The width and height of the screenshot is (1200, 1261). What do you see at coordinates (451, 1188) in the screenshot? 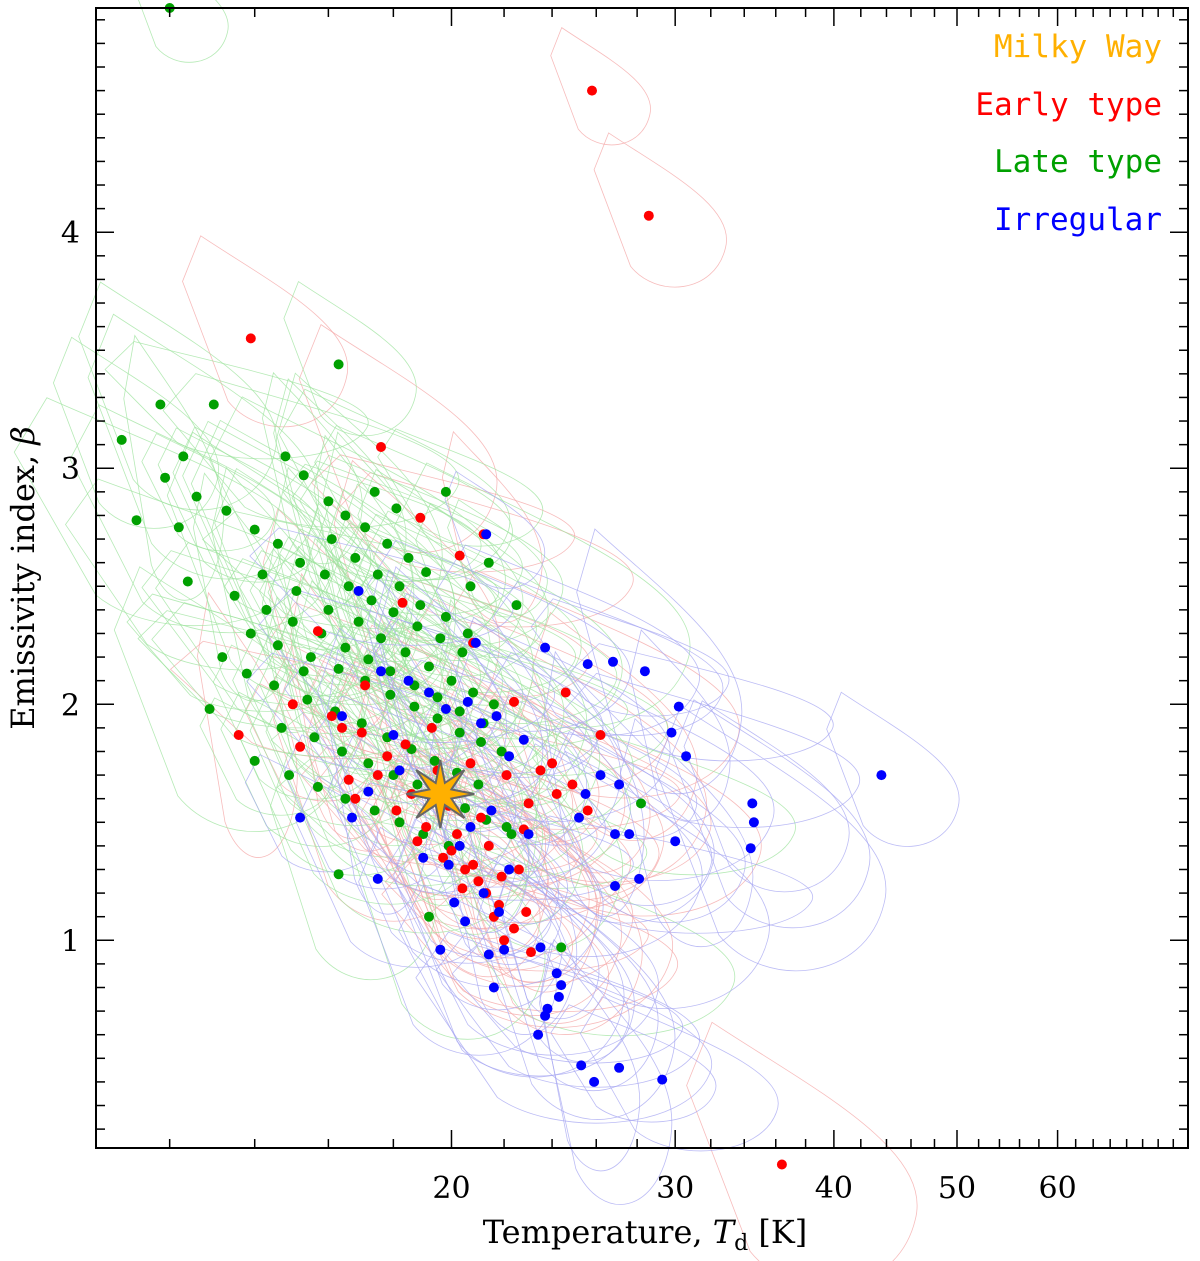
I see `x-tick-label: 20` at bounding box center [451, 1188].